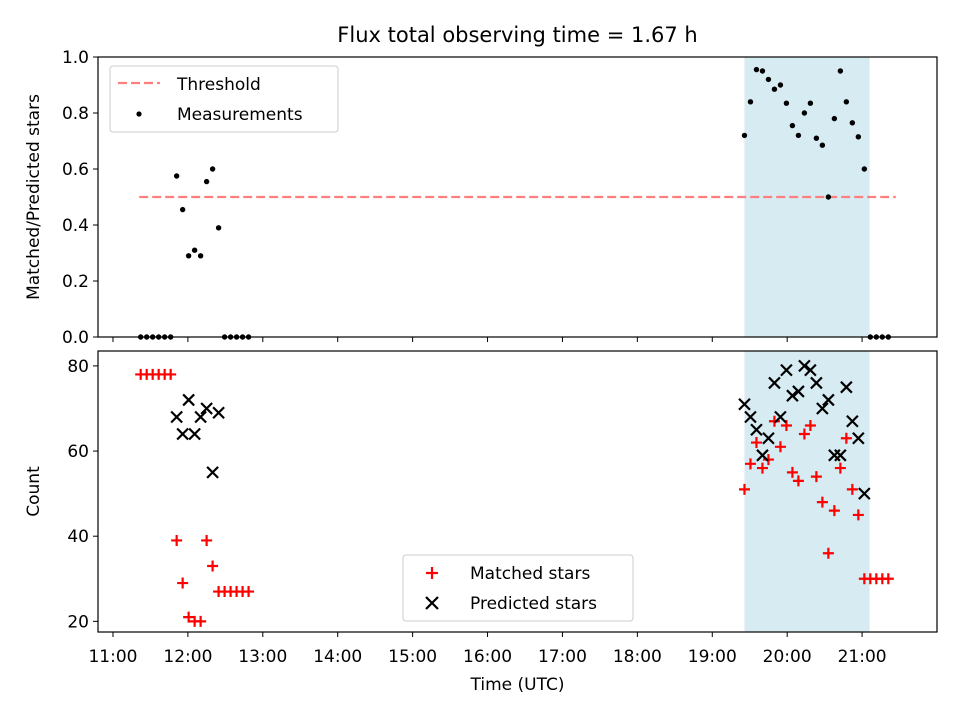  Describe the element at coordinates (787, 657) in the screenshot. I see `bottom-x-tick-label: 20:00` at that location.